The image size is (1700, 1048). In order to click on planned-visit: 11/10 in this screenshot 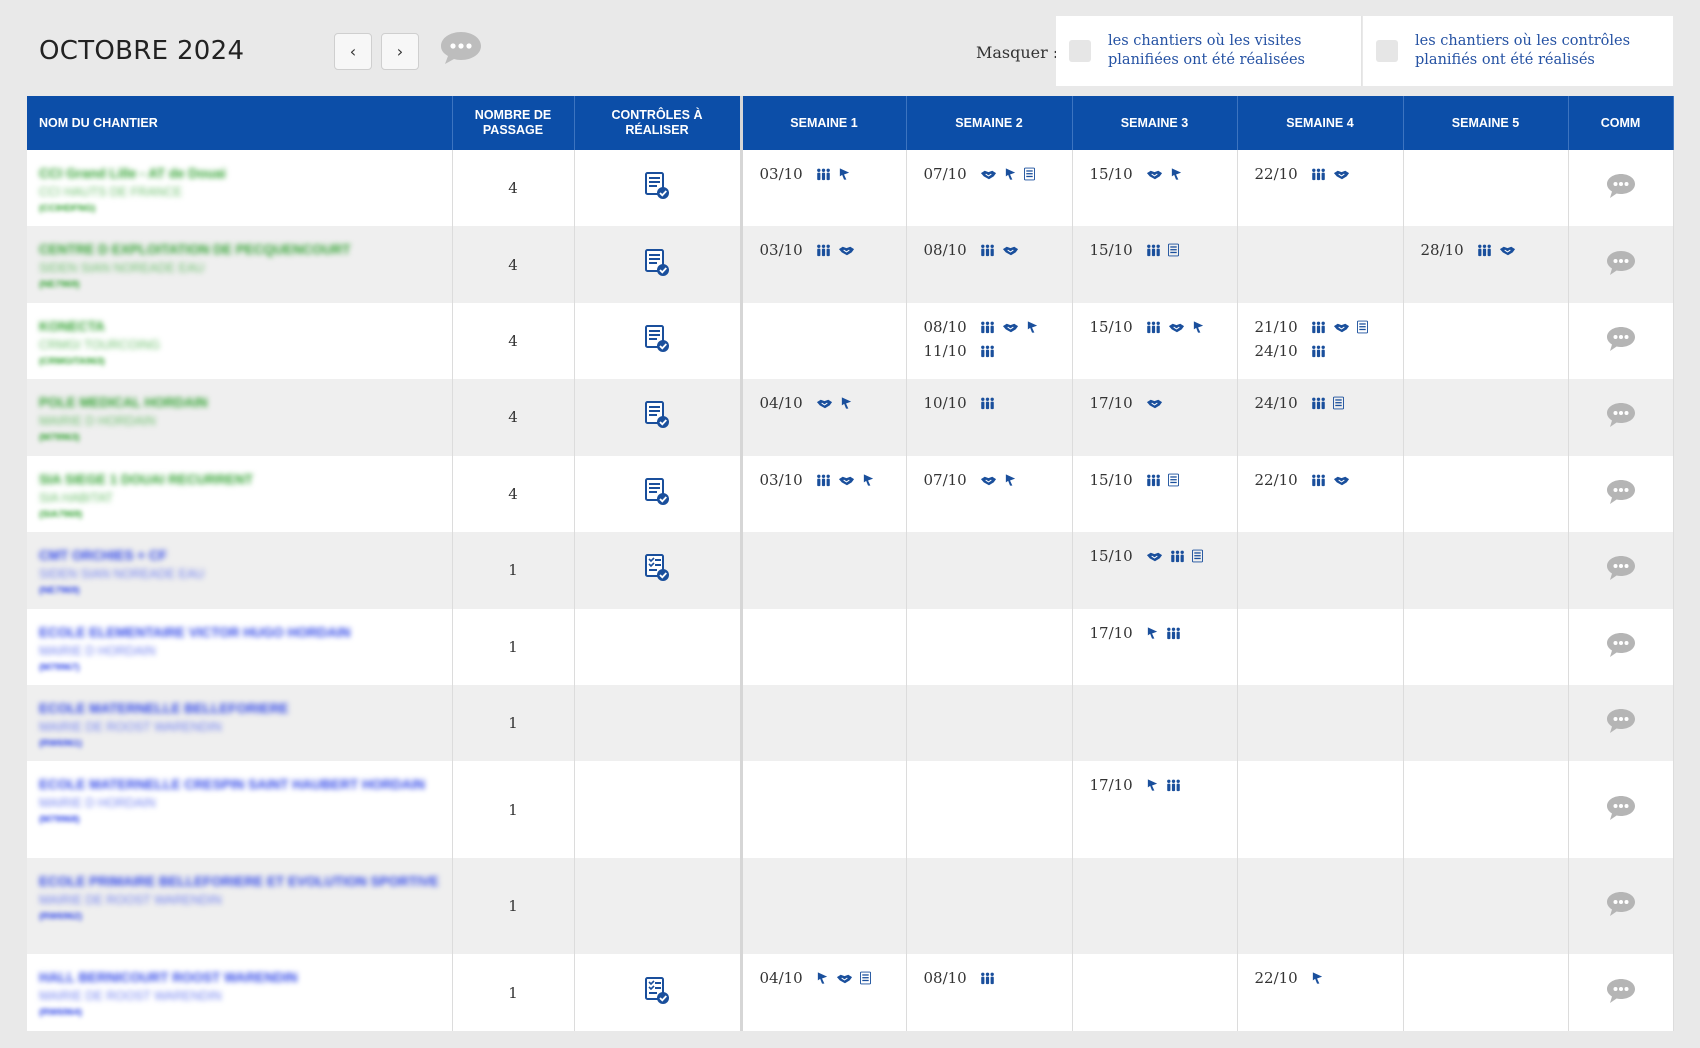, I will do `click(998, 351)`.